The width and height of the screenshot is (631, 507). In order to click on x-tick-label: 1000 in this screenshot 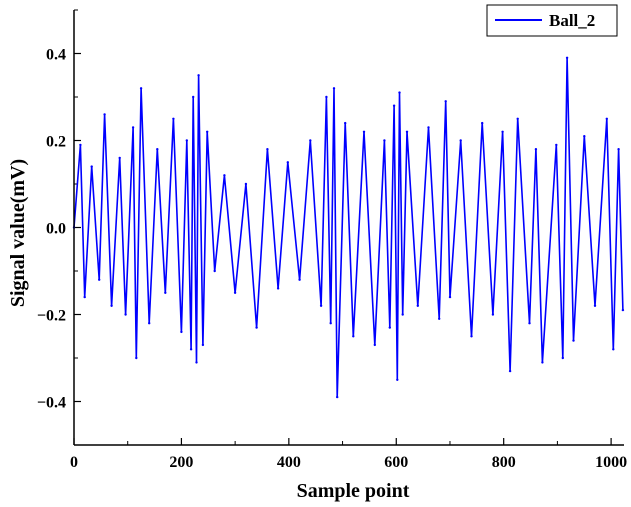, I will do `click(611, 462)`.